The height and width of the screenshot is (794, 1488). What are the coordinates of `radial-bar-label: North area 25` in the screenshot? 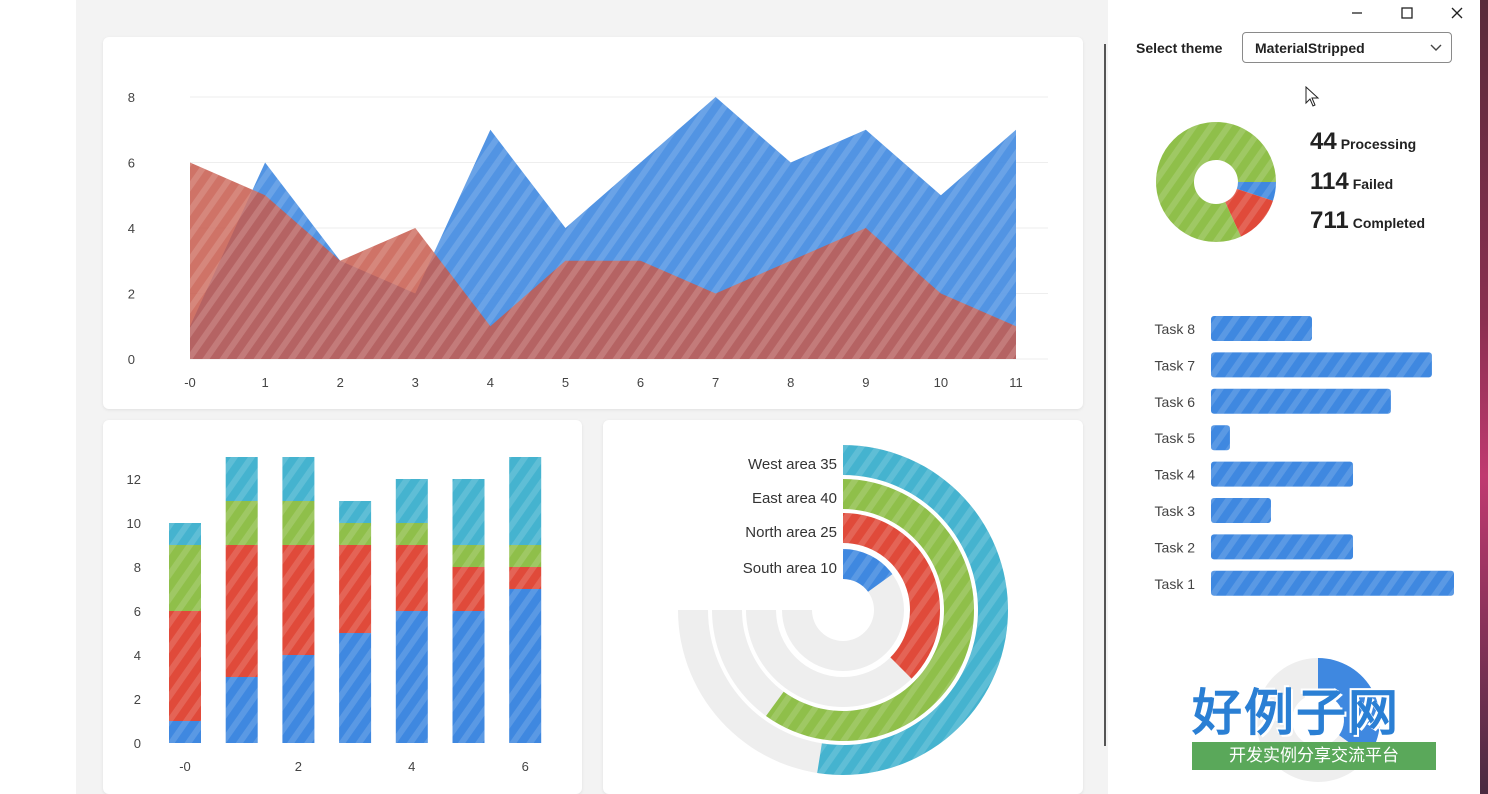 It's located at (791, 532).